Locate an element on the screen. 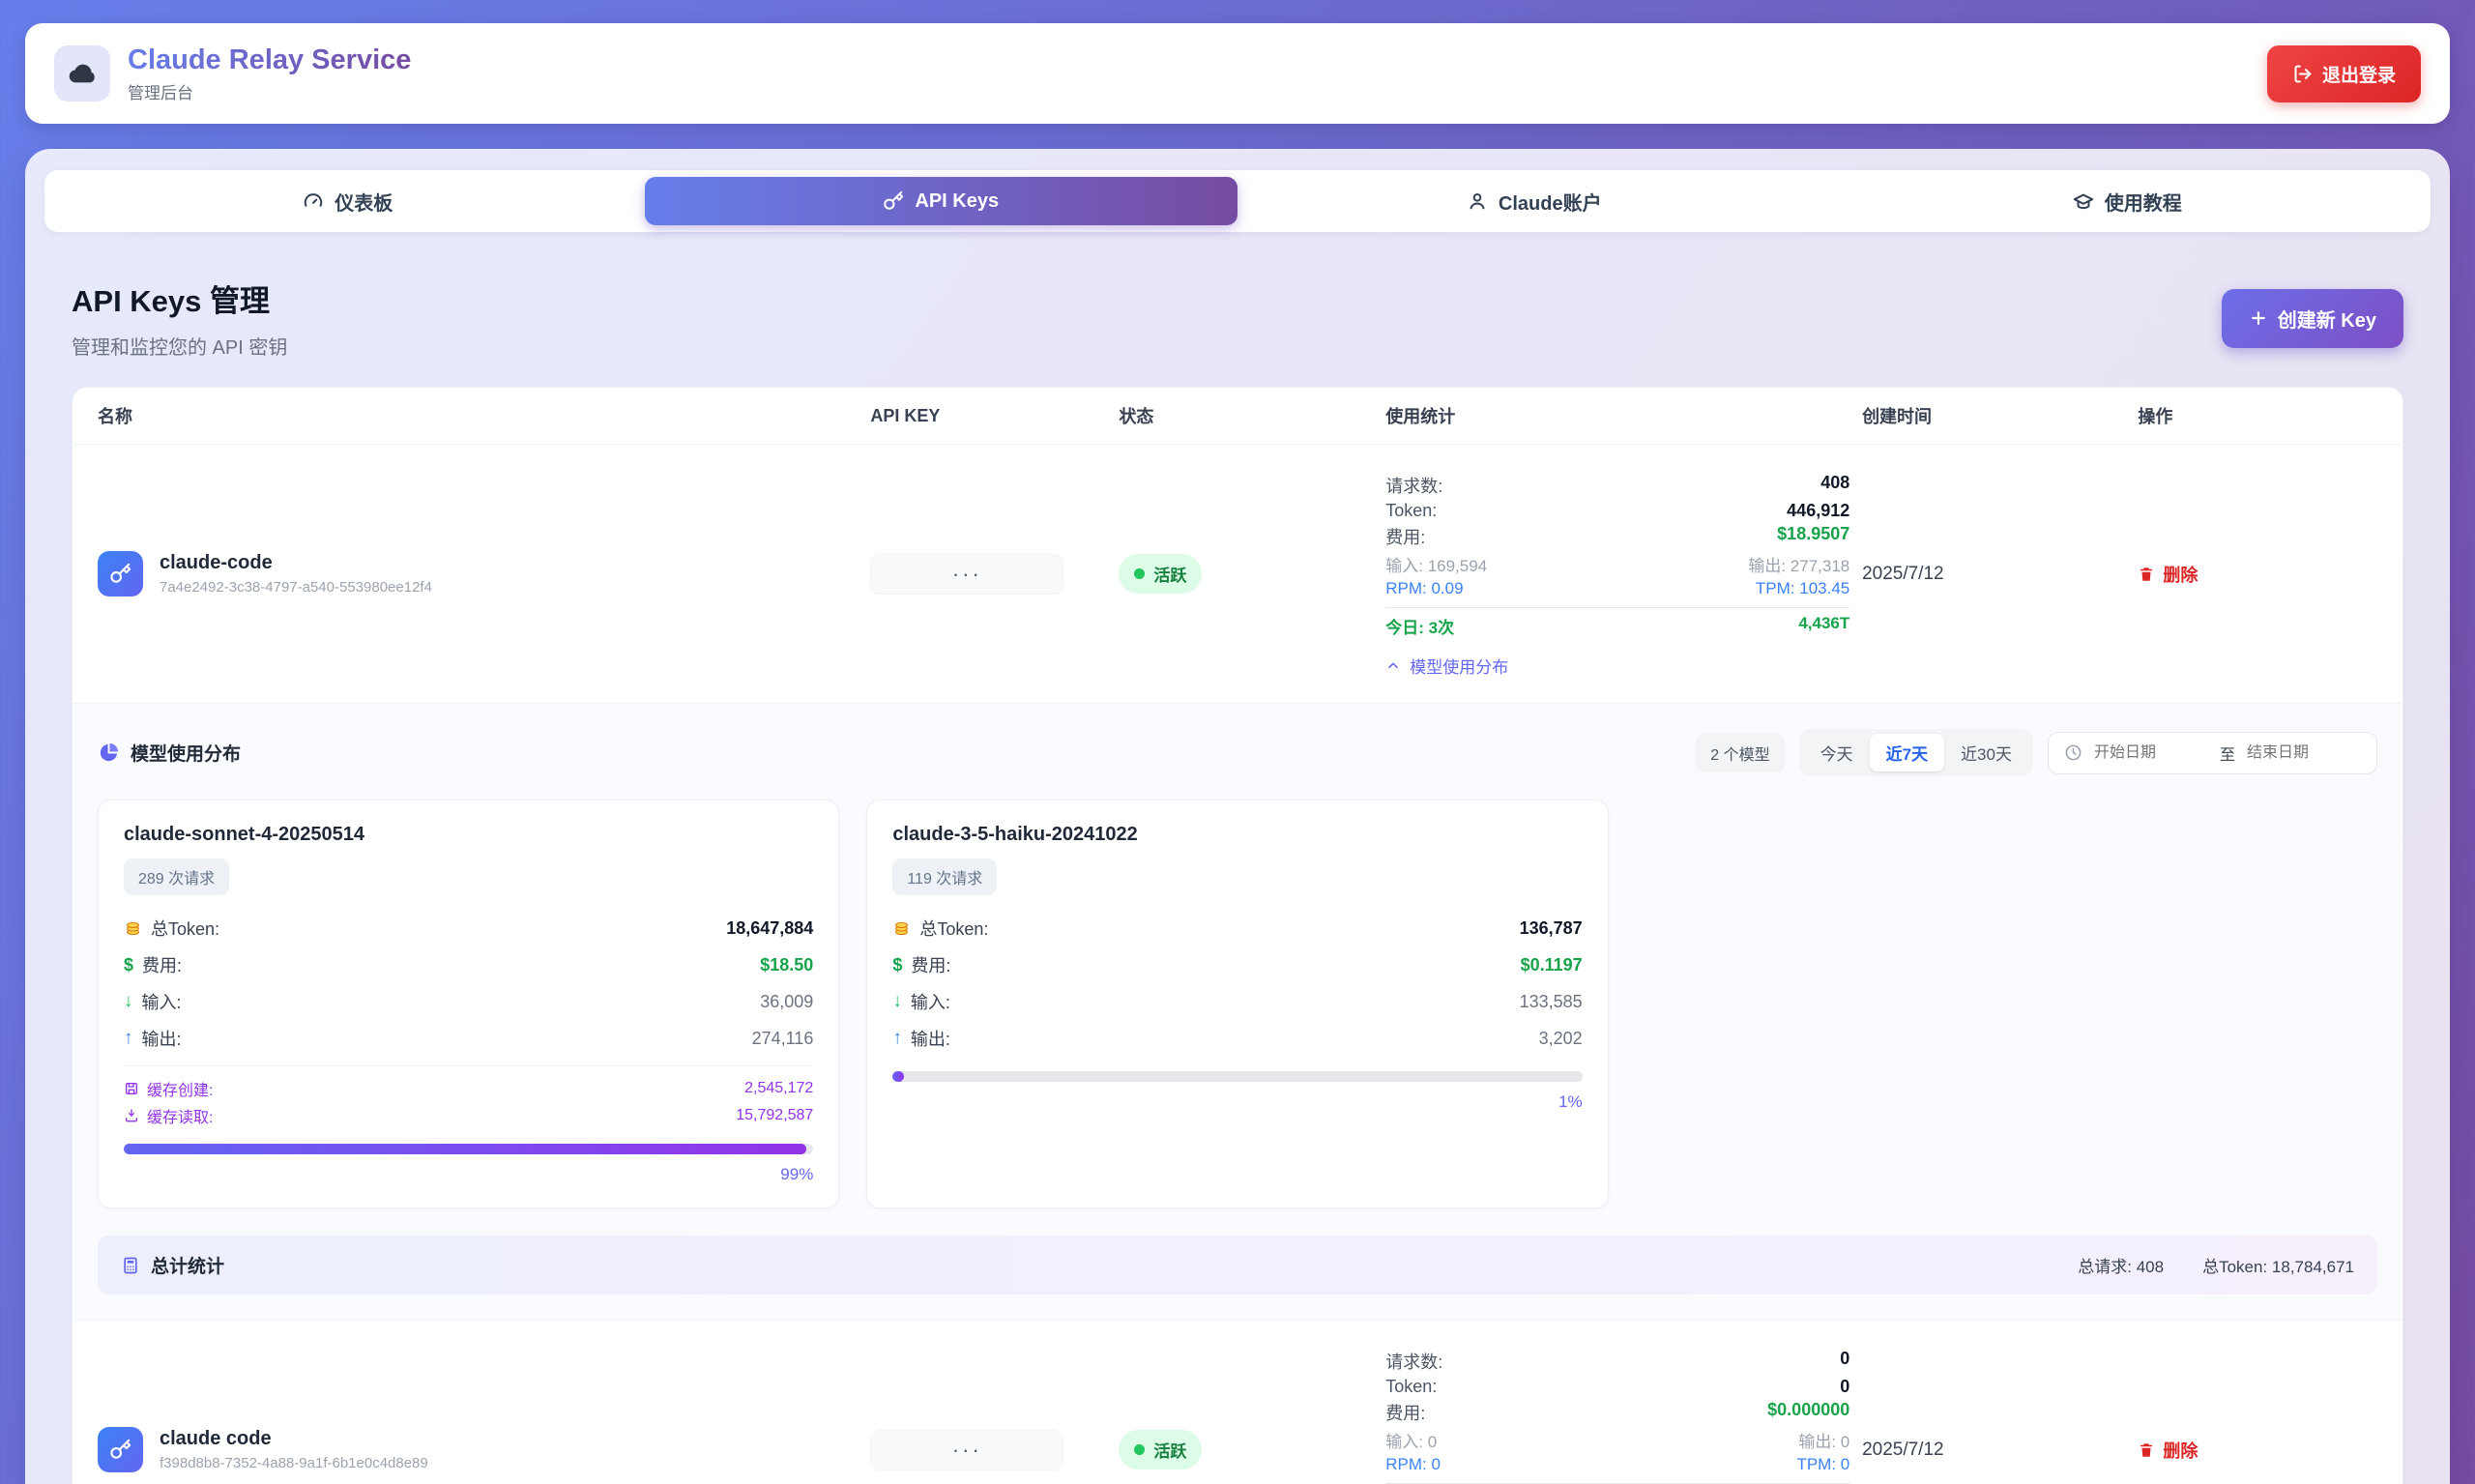 This screenshot has height=1484, width=2475. output-value: 3,202 is located at coordinates (1560, 1038).